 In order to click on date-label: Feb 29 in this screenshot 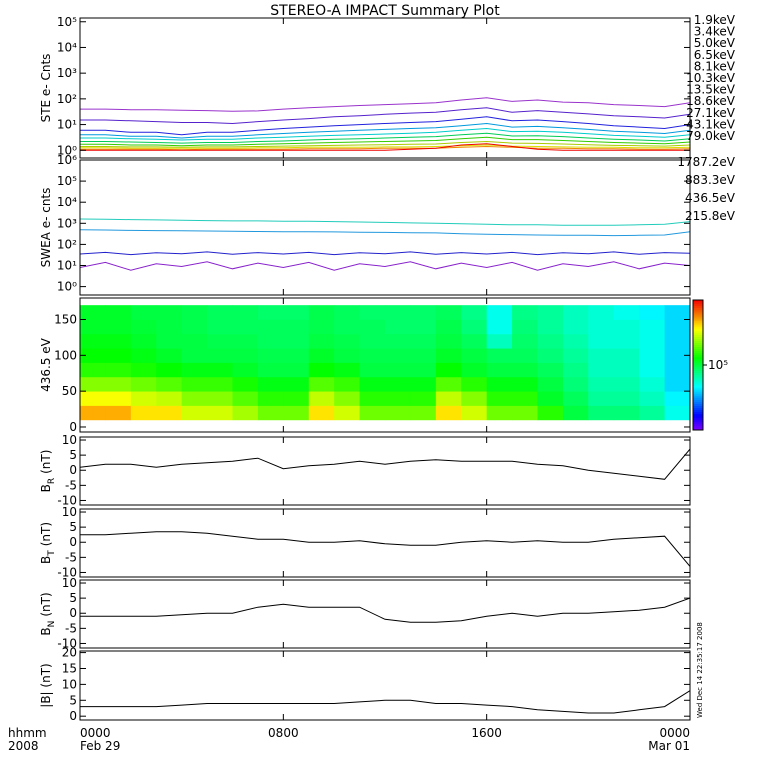, I will do `click(100, 746)`.